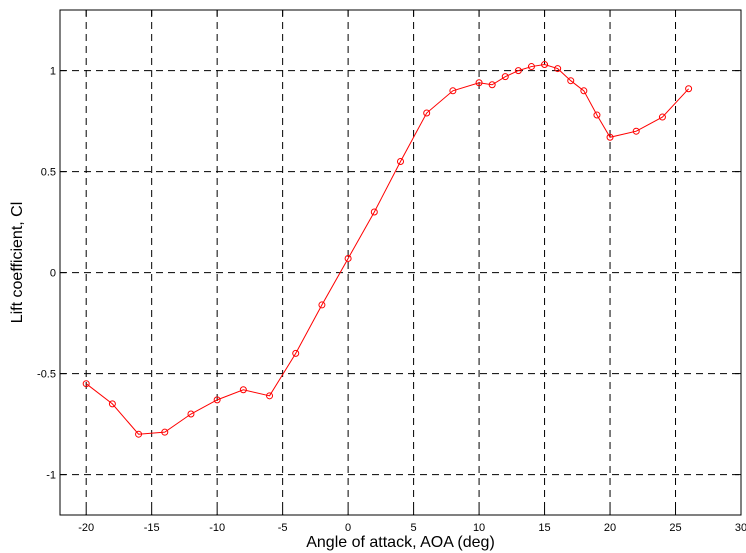  What do you see at coordinates (53, 72) in the screenshot?
I see `y-tick-label: 1` at bounding box center [53, 72].